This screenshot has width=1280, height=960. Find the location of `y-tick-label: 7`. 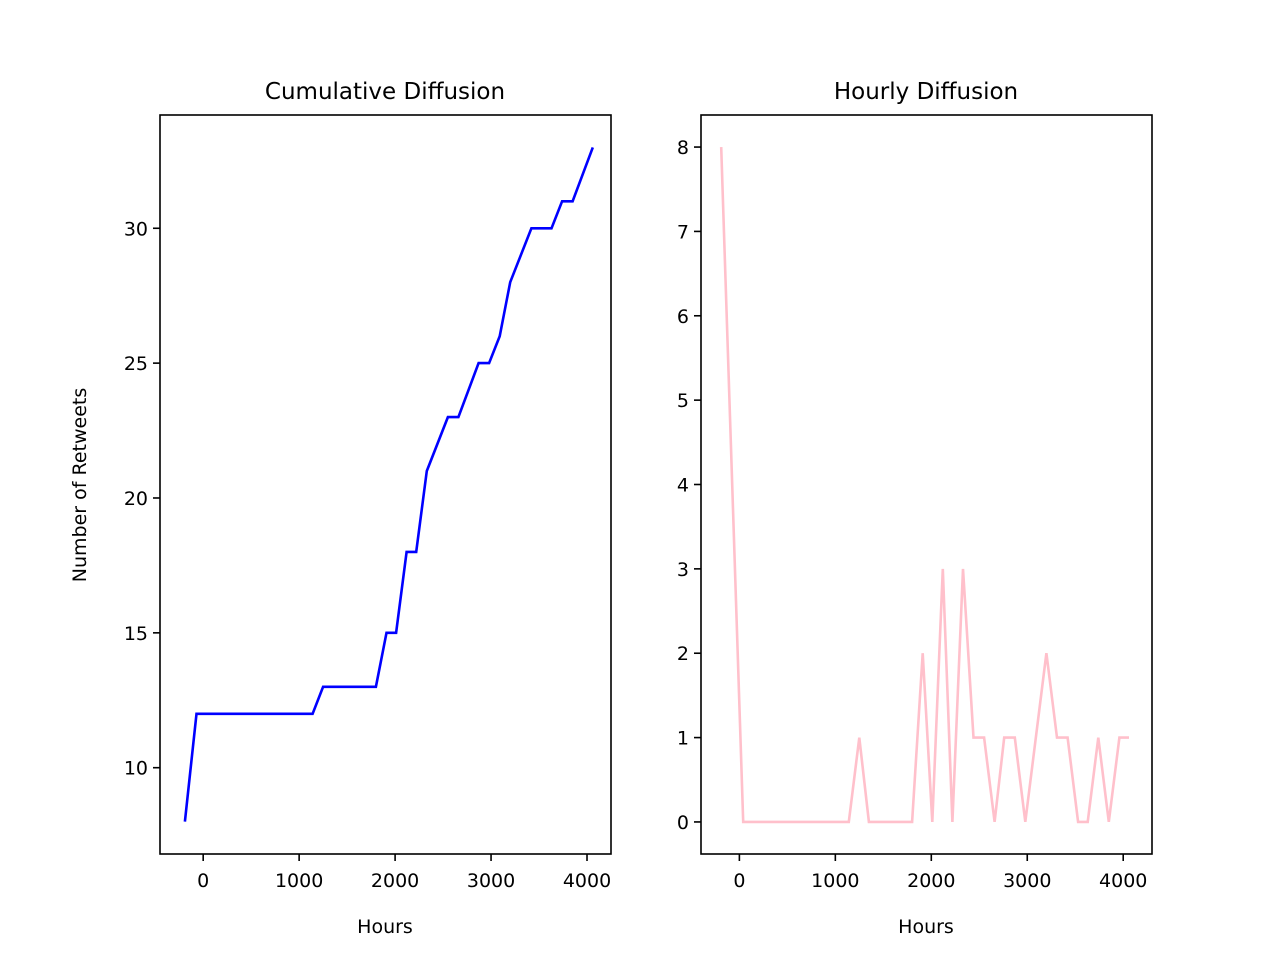

y-tick-label: 7 is located at coordinates (683, 232).